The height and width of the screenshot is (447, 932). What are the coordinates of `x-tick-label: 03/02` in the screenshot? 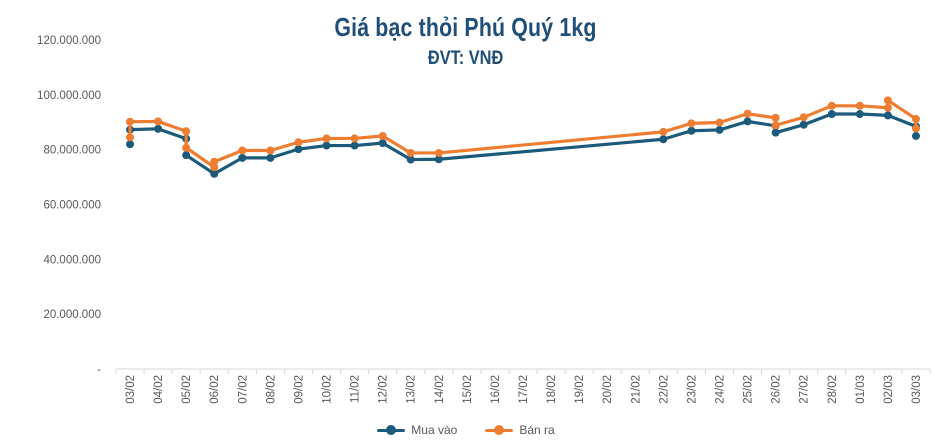 It's located at (131, 389).